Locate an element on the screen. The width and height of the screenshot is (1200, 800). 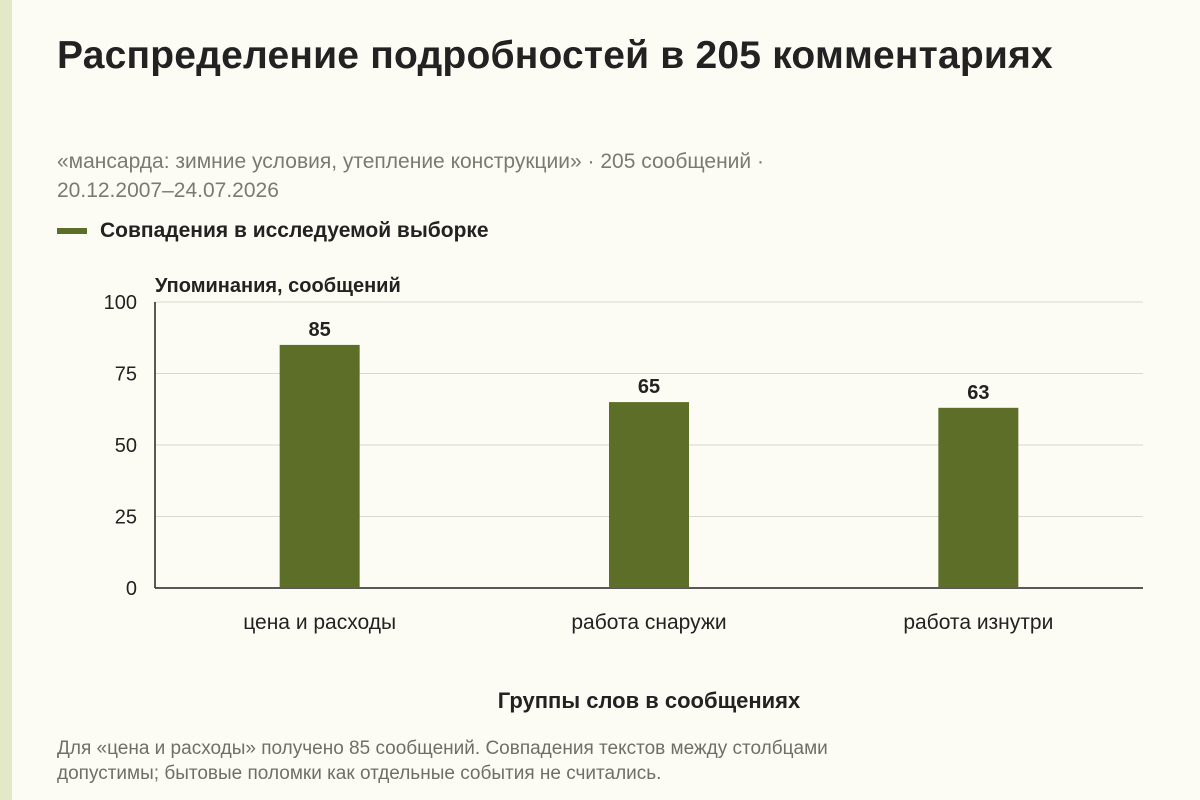
y-axis-label: Упоминания, сообщений is located at coordinates (278, 286).